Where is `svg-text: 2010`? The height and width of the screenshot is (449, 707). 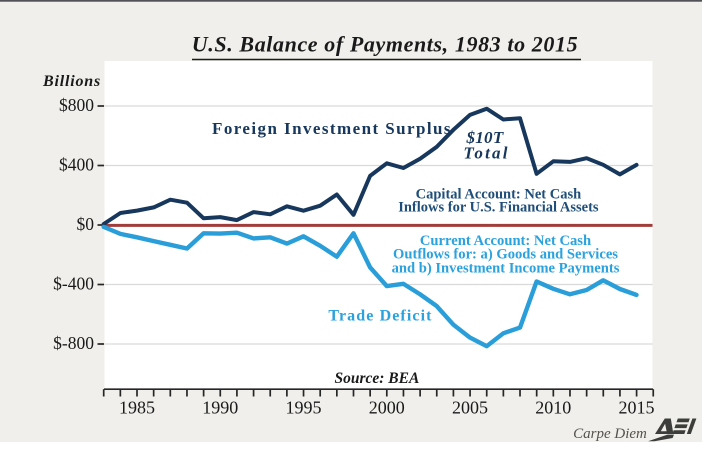
svg-text: 2010 is located at coordinates (553, 408).